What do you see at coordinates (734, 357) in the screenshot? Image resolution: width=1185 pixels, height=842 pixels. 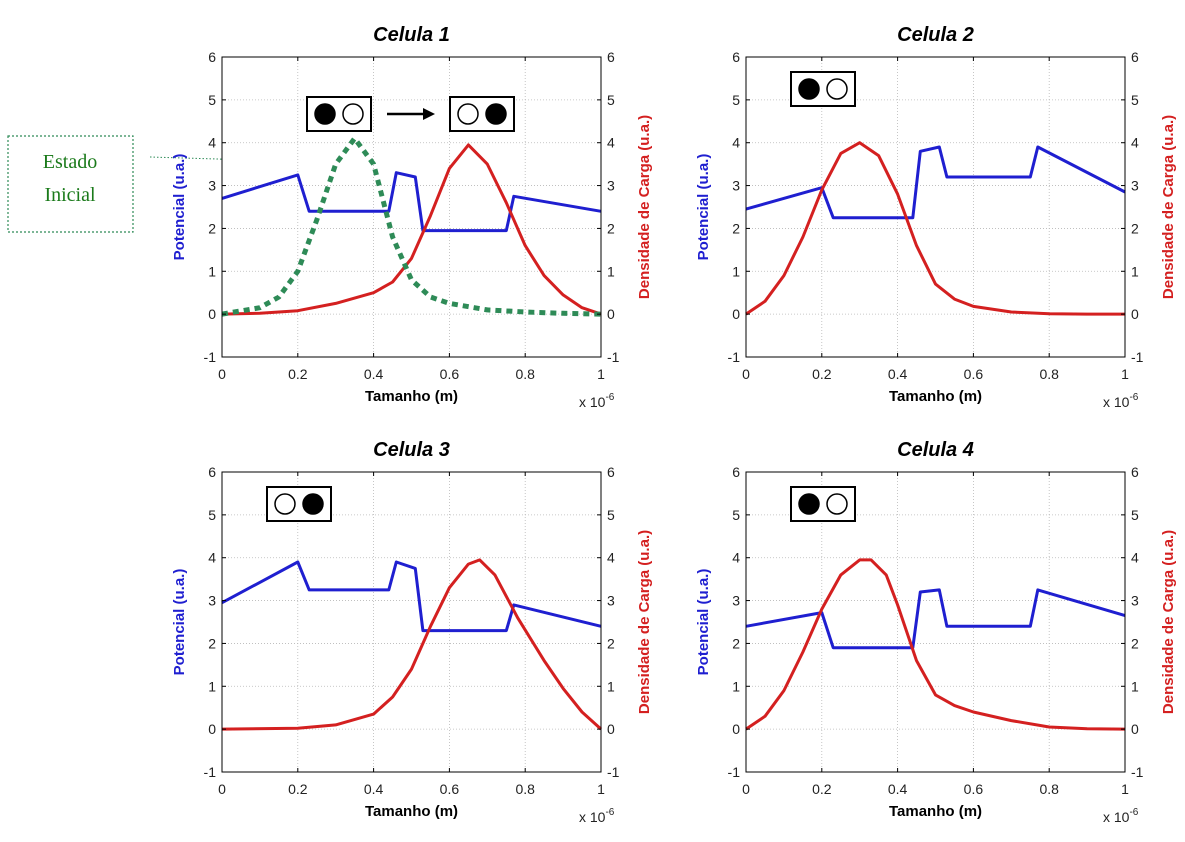 I see `y-left-tick-label: -1` at bounding box center [734, 357].